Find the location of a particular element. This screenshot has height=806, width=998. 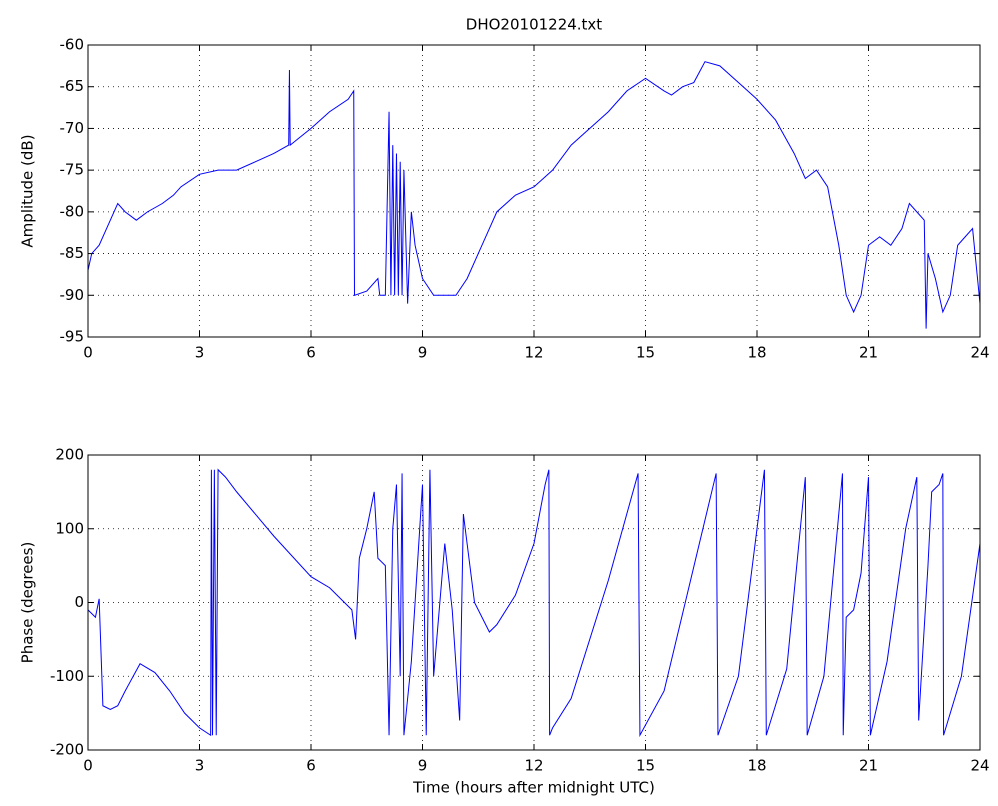

y-axis-label: Phase (degrees) is located at coordinates (28, 603).